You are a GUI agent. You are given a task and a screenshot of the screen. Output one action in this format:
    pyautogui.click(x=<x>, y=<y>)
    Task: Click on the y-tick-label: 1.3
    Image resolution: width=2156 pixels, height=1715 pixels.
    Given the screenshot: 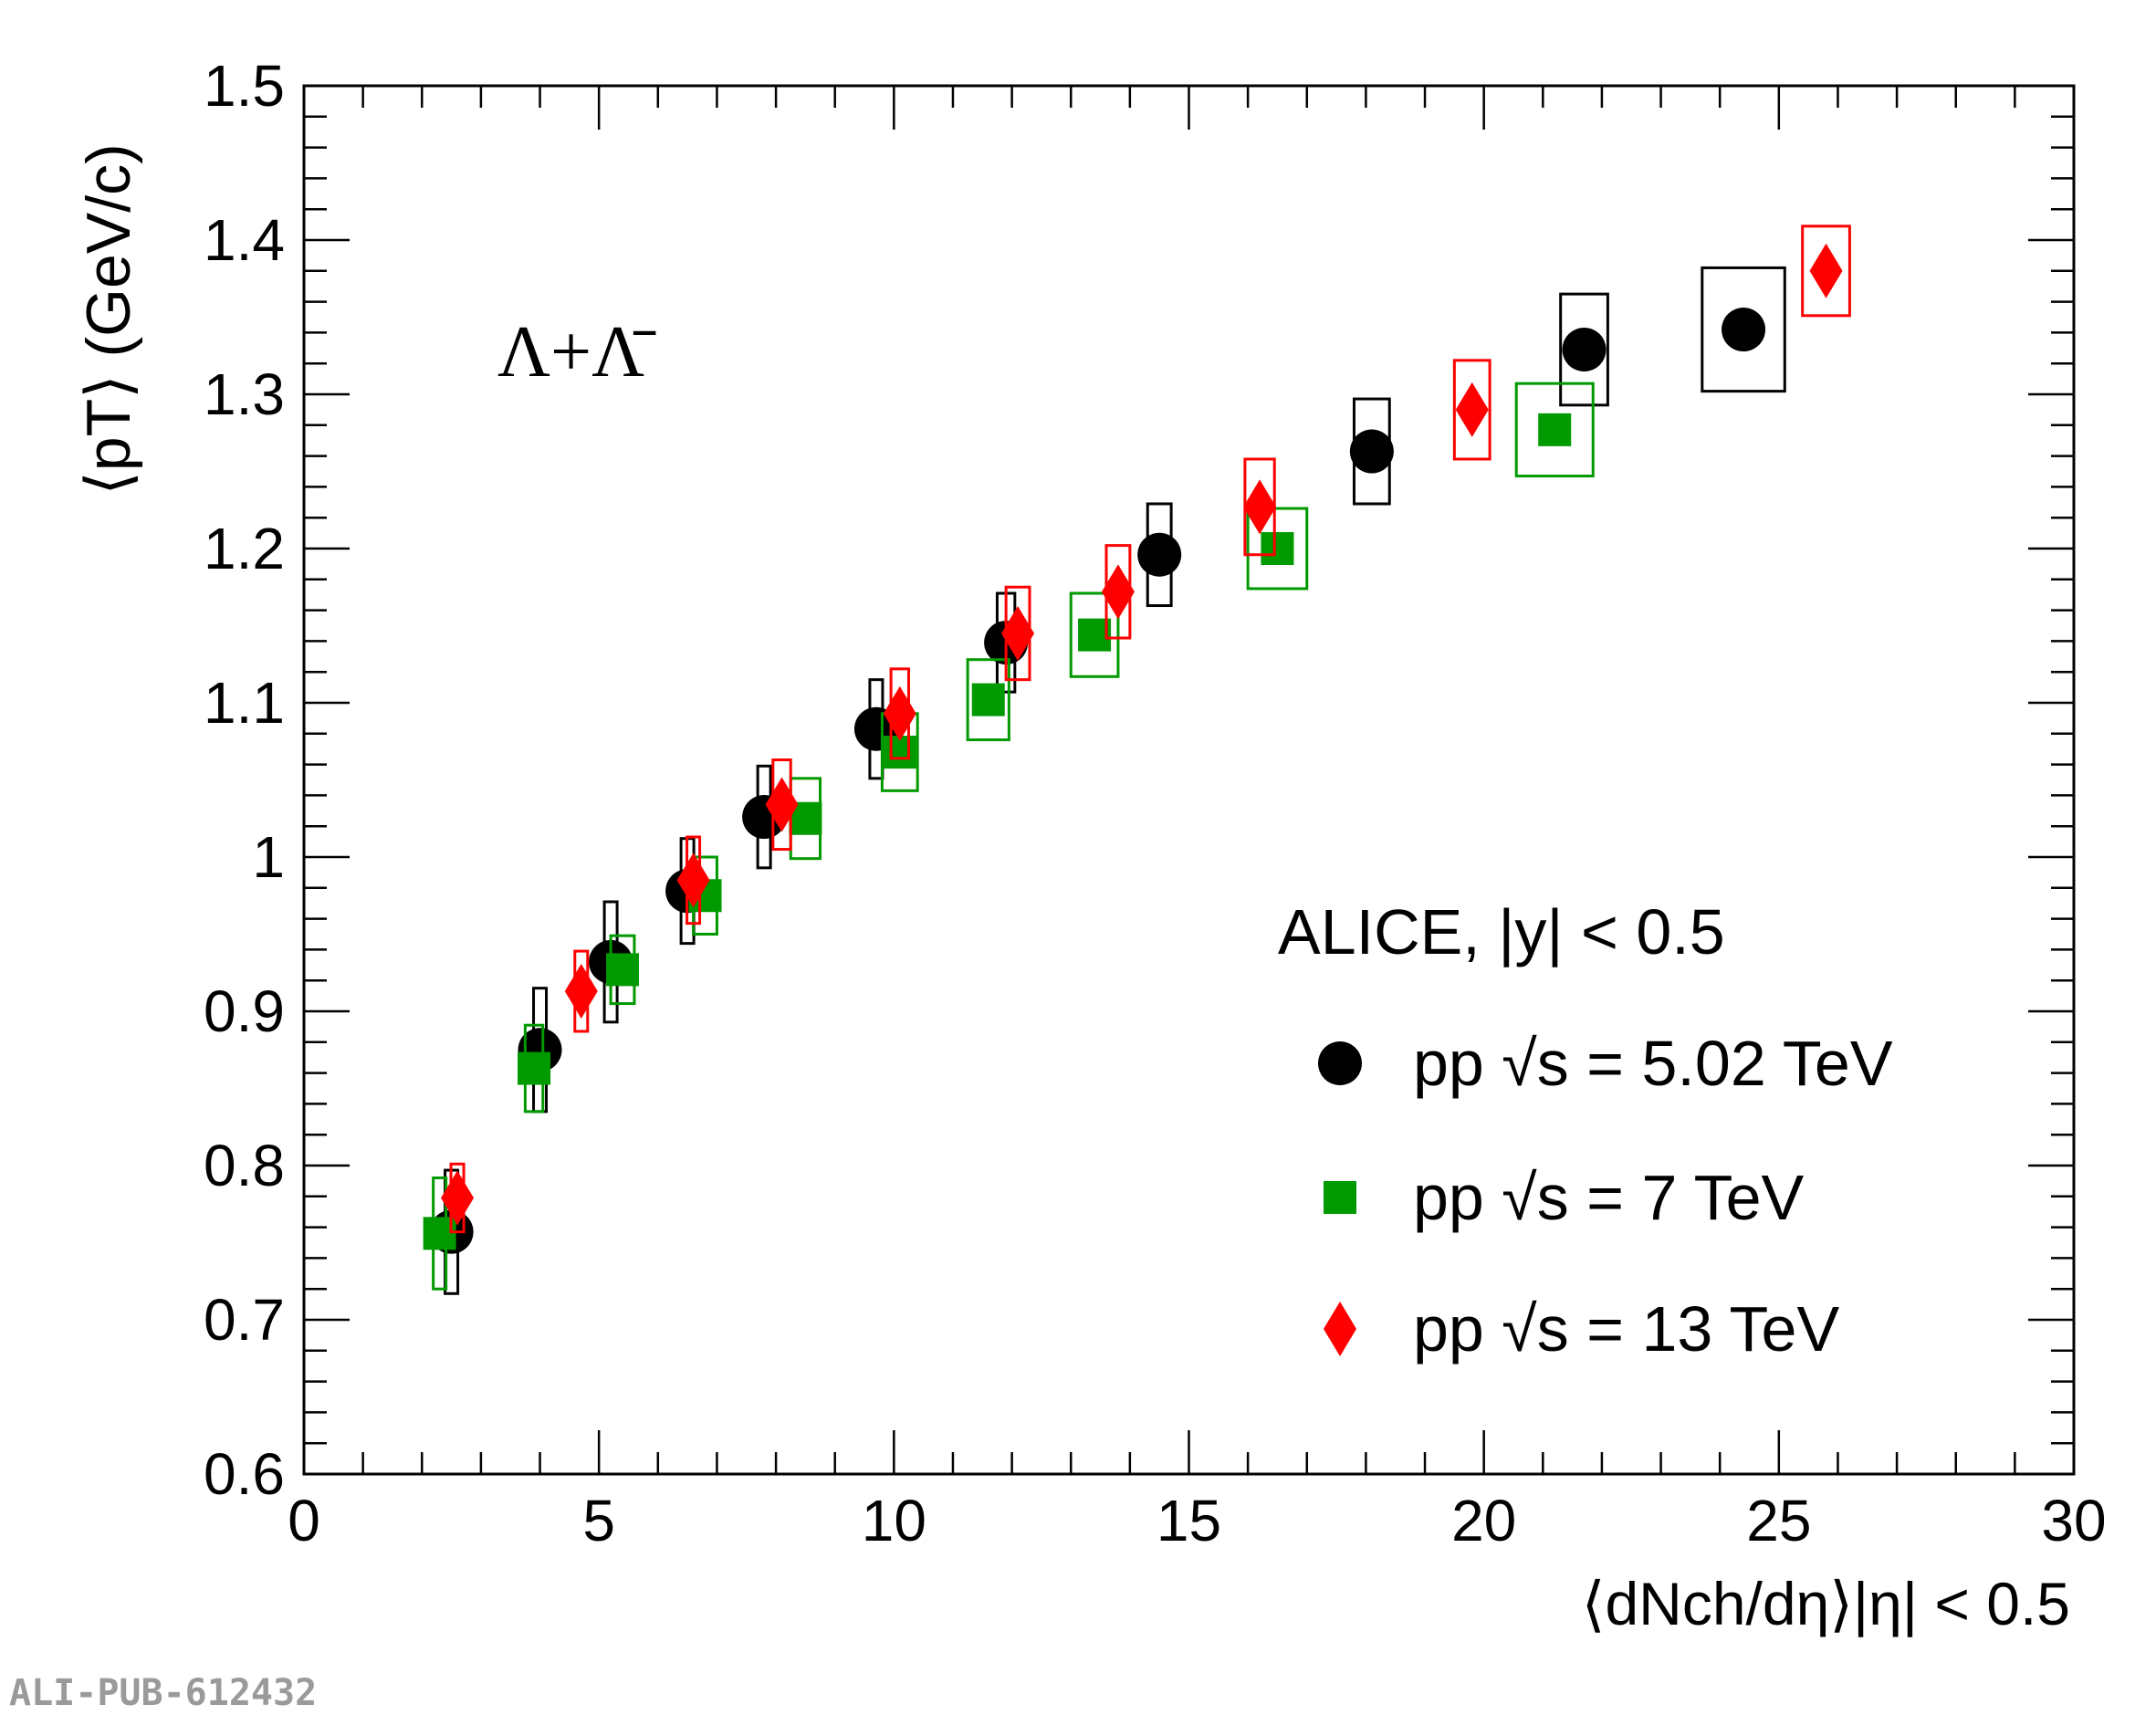 What is the action you would take?
    pyautogui.click(x=245, y=394)
    